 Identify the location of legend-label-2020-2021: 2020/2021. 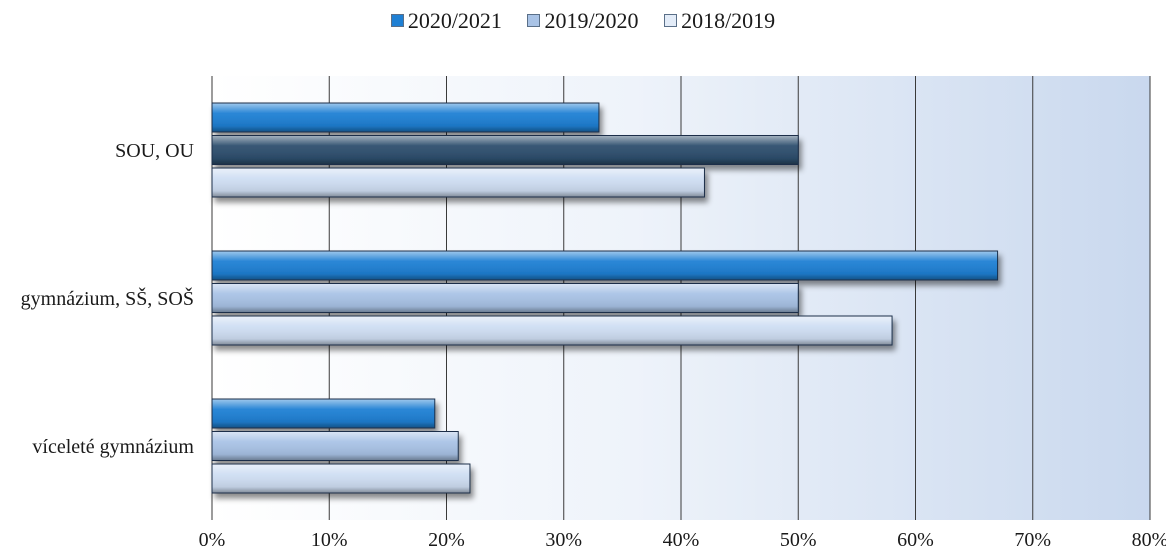
(454, 20).